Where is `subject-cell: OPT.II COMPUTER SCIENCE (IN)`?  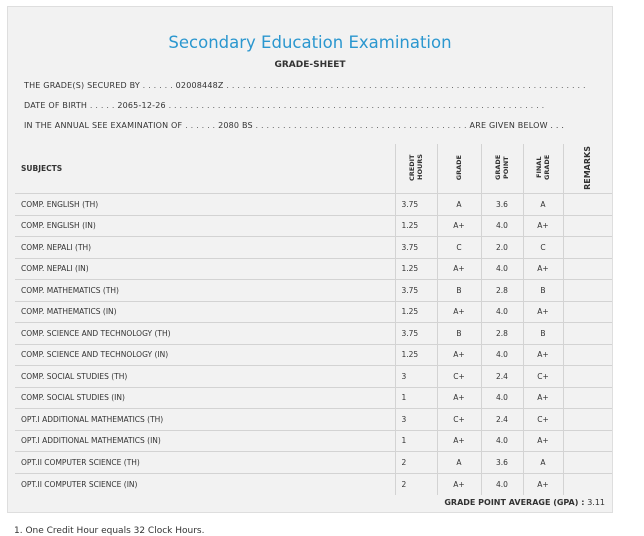 subject-cell: OPT.II COMPUTER SCIENCE (IN) is located at coordinates (205, 483).